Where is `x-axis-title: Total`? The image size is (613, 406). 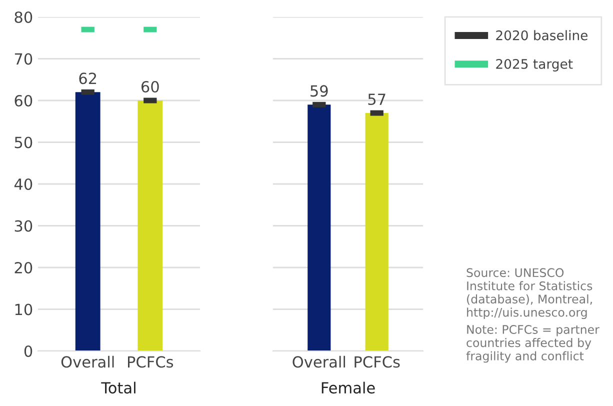
x-axis-title: Total is located at coordinates (118, 388).